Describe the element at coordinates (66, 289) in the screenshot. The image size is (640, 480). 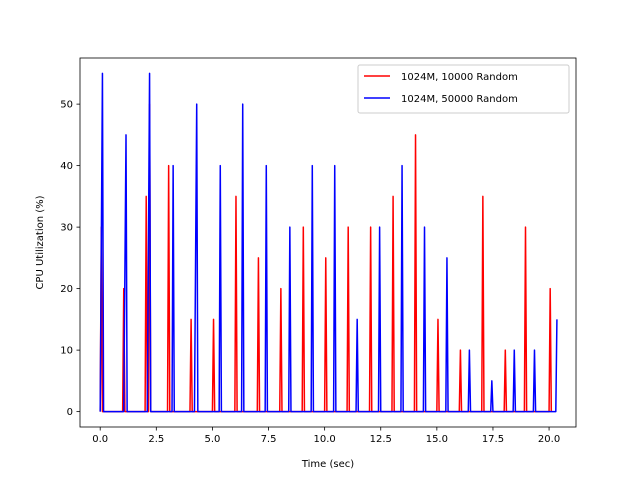
I see `y-tick-label: 20` at that location.